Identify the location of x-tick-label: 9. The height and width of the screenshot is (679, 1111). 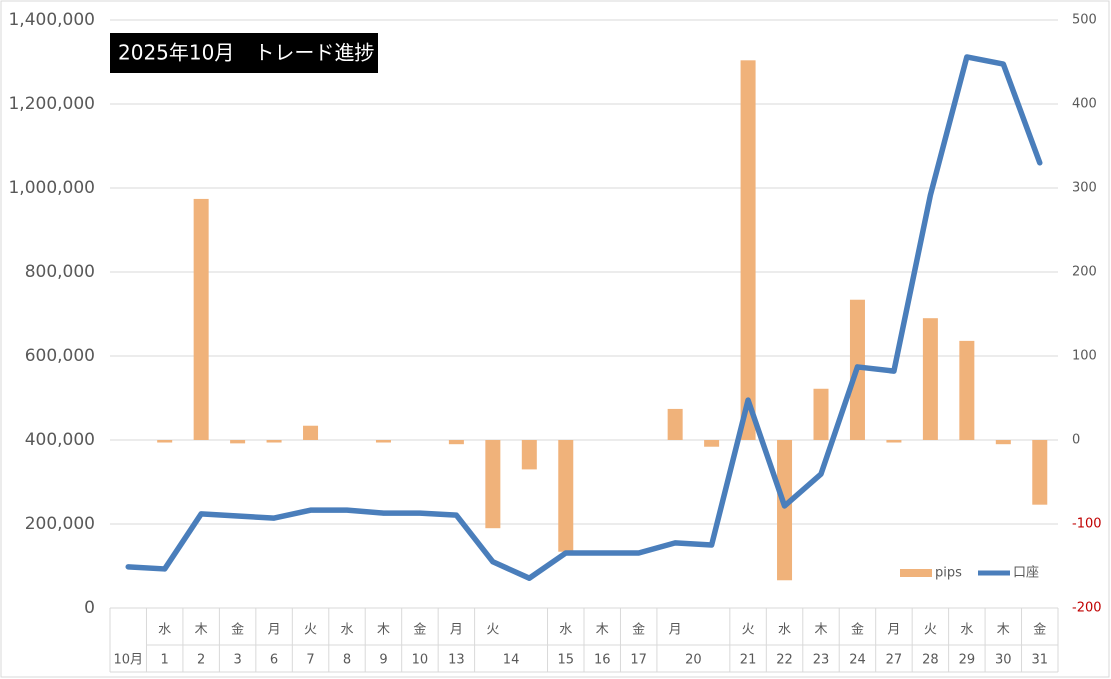
(383, 660).